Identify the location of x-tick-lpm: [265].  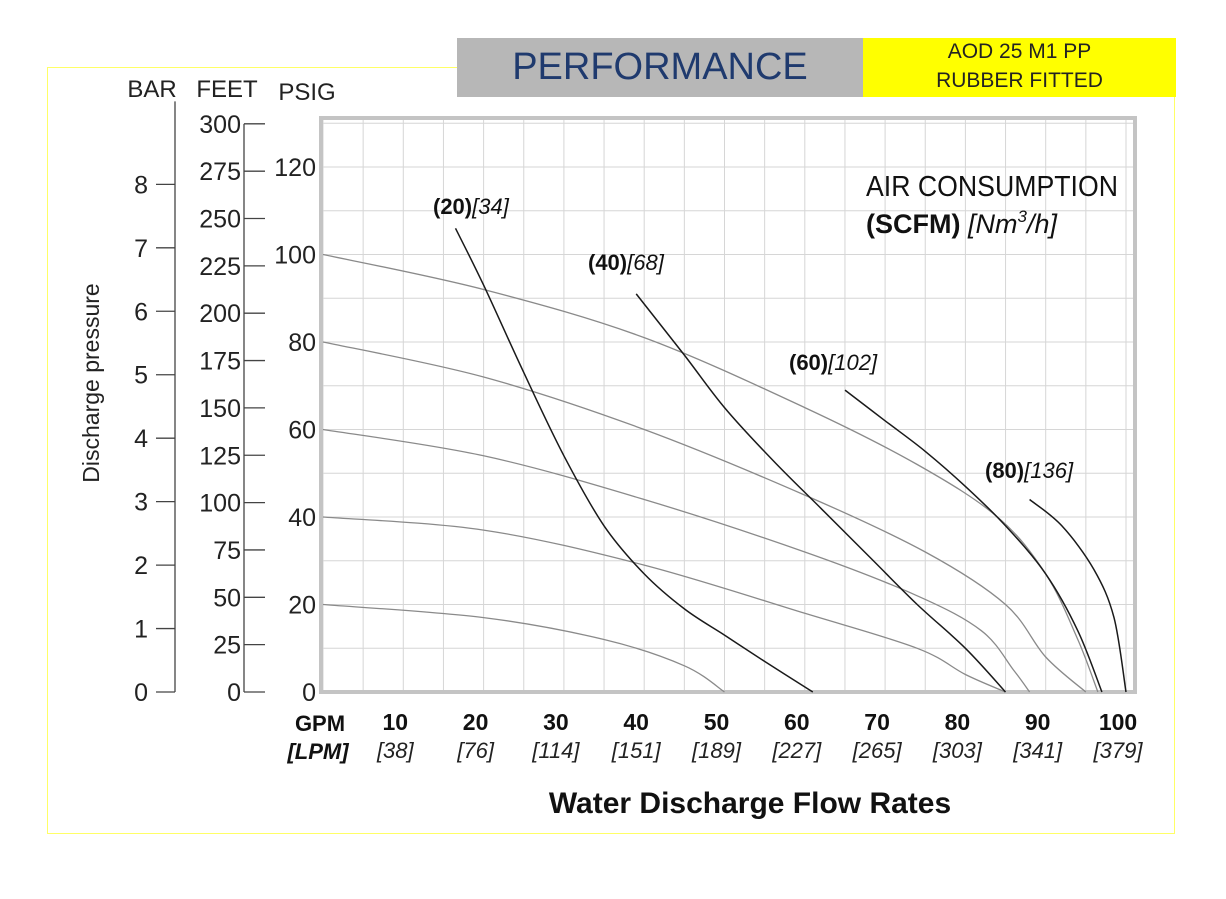
(877, 750).